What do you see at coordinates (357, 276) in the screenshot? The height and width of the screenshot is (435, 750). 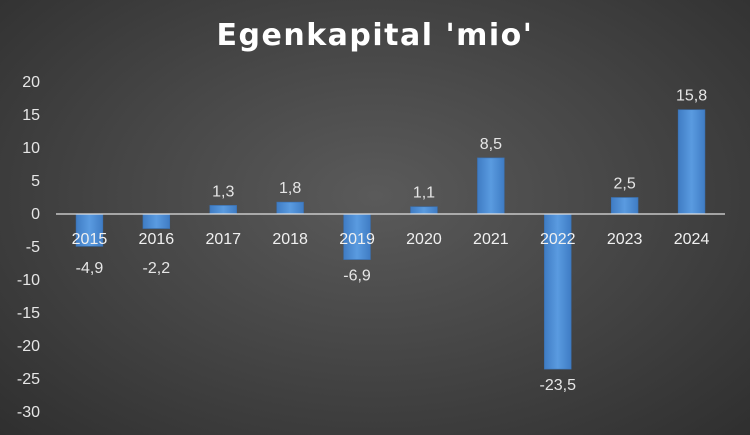 I see `data-label: -6,9` at bounding box center [357, 276].